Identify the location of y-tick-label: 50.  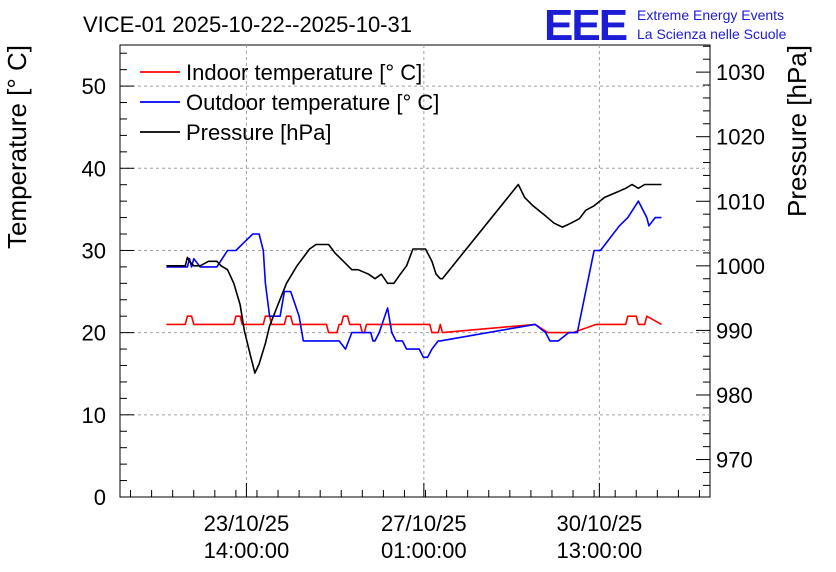
(94, 86).